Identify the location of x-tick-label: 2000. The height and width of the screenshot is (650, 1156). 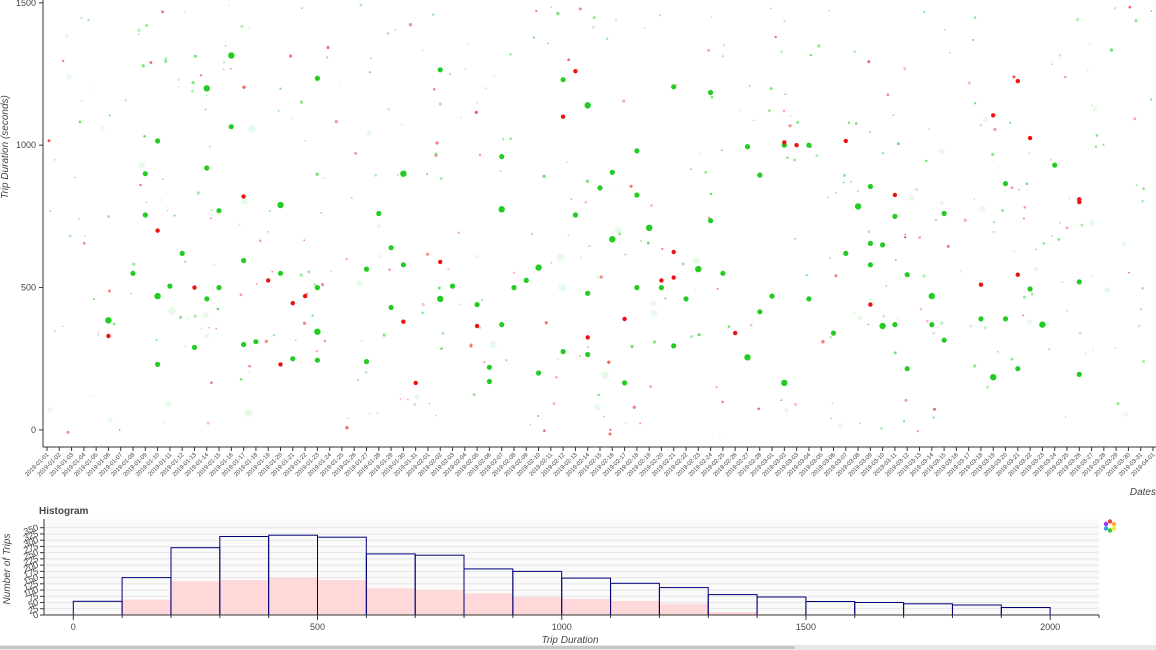
(1050, 627).